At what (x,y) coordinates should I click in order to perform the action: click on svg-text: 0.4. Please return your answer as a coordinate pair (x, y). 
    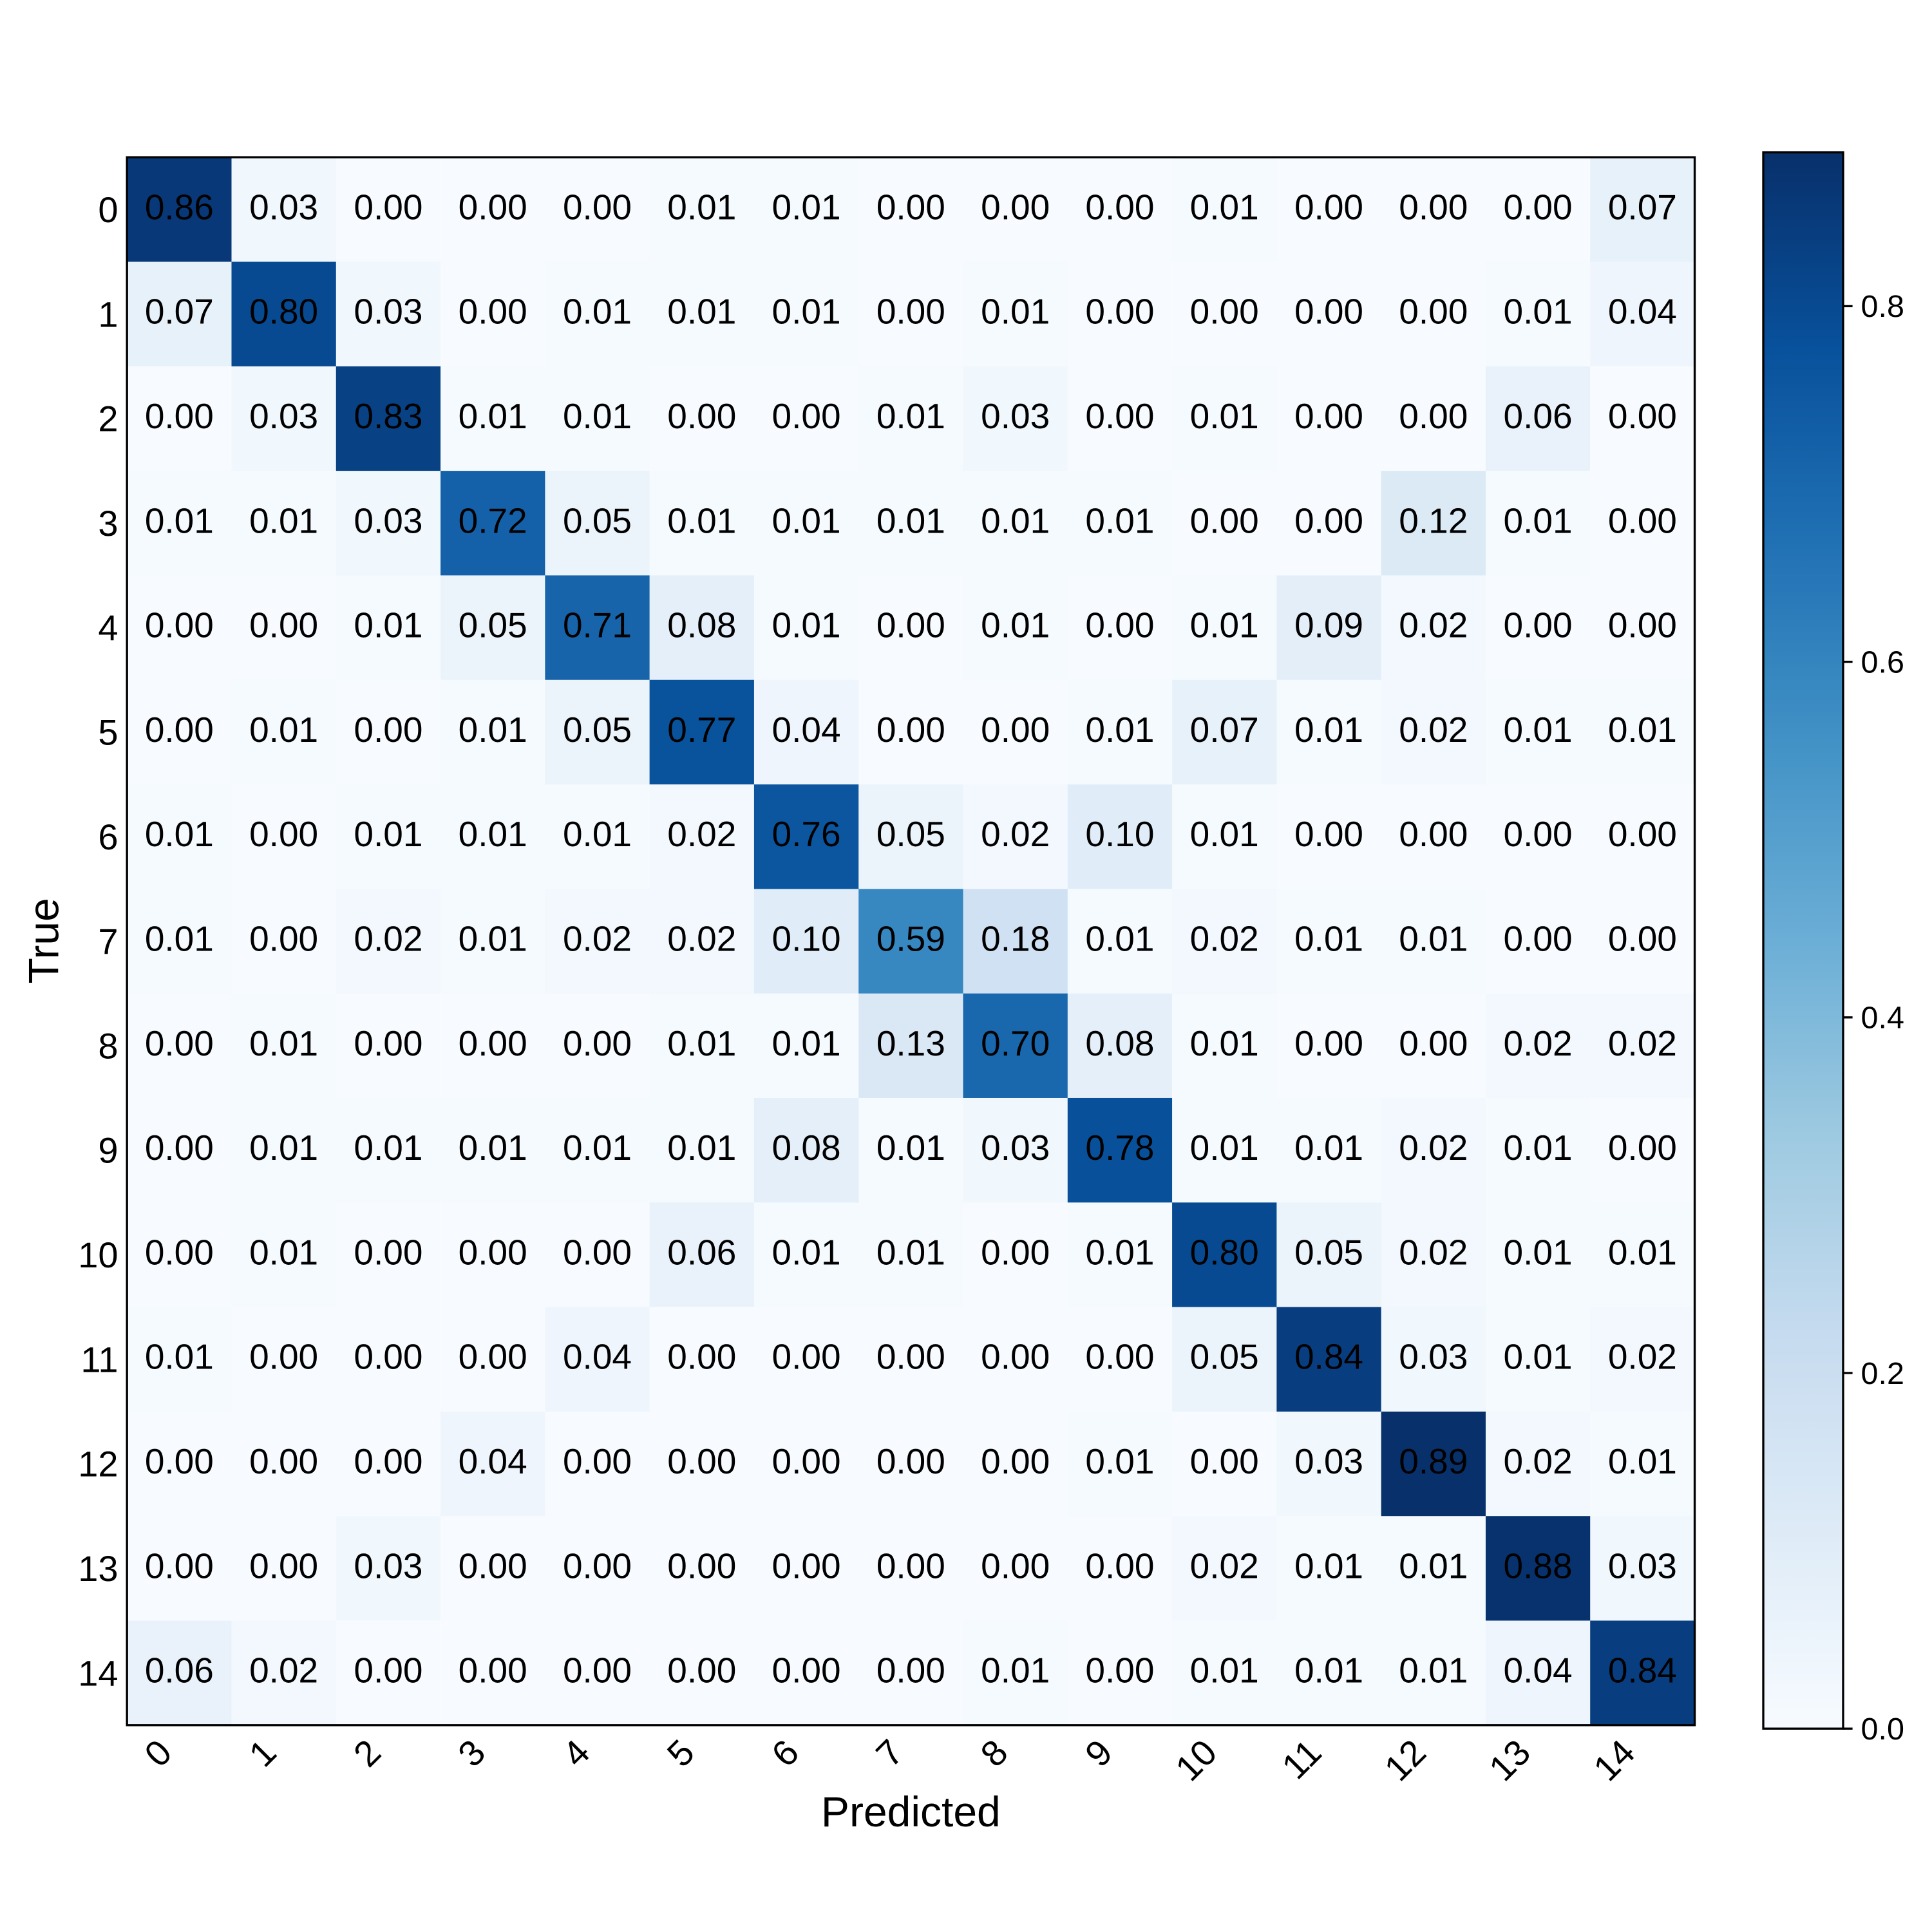
    Looking at the image, I should click on (1882, 1018).